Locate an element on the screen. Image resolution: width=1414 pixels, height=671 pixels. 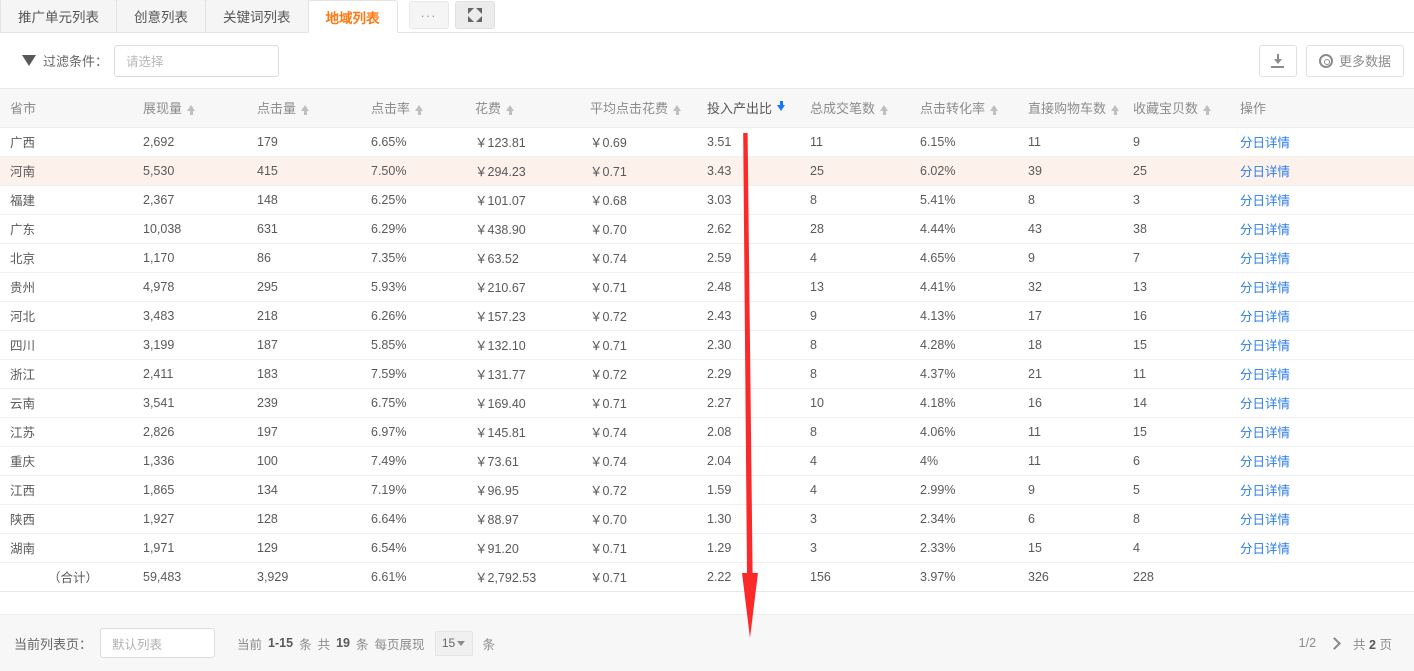
cell-cvr: 5.41% is located at coordinates (974, 200).